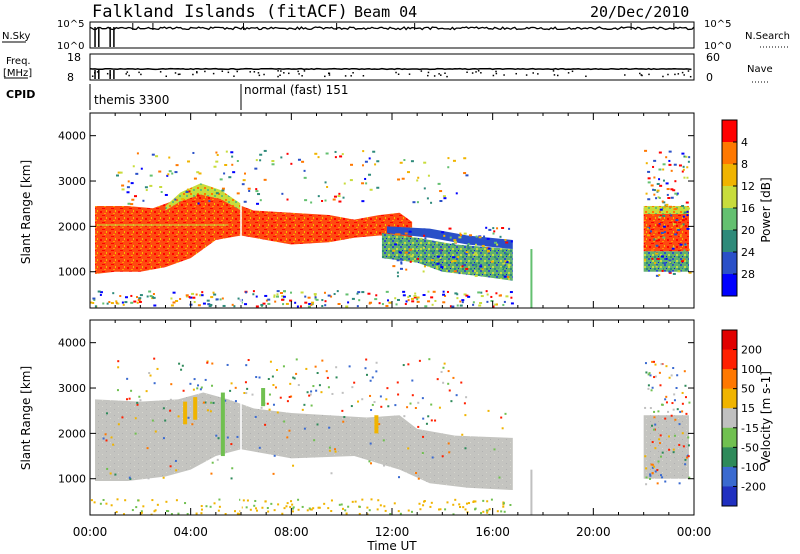 This screenshot has height=554, width=800. What do you see at coordinates (391, 74) in the screenshot?
I see `nave-series` at bounding box center [391, 74].